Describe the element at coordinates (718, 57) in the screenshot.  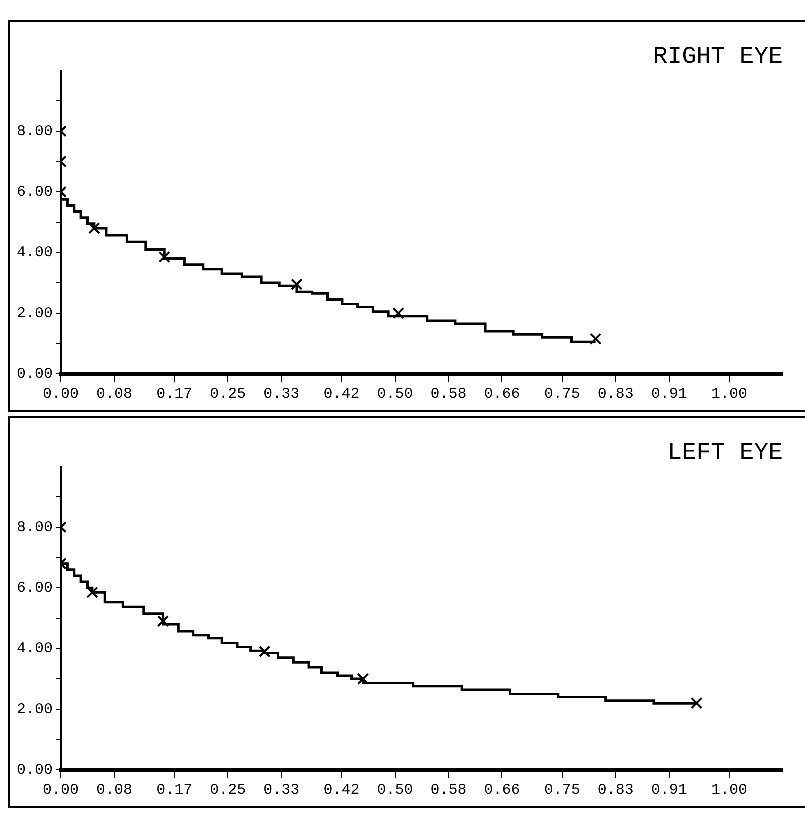
I see `chart-title: RIGHT EYE` at that location.